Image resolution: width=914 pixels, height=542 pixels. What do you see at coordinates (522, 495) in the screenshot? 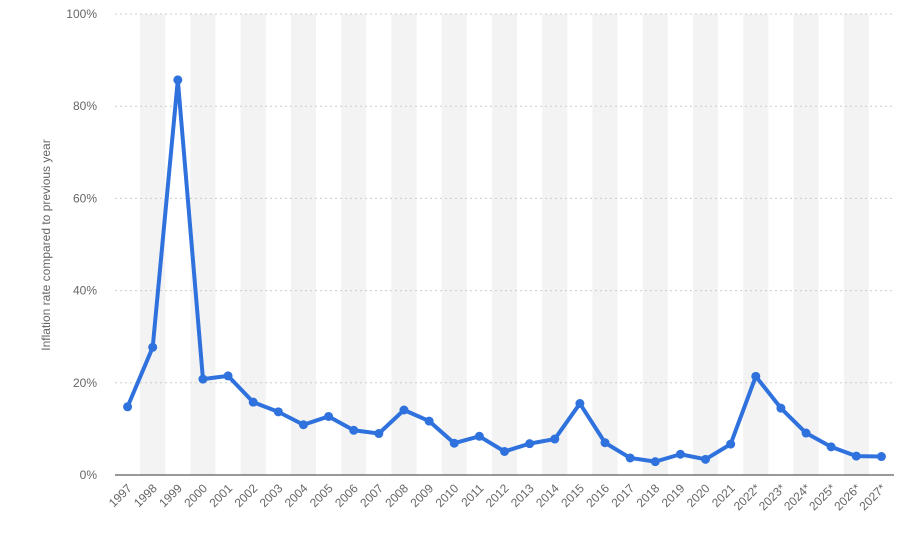
I see `x-tick-label: 2013` at bounding box center [522, 495].